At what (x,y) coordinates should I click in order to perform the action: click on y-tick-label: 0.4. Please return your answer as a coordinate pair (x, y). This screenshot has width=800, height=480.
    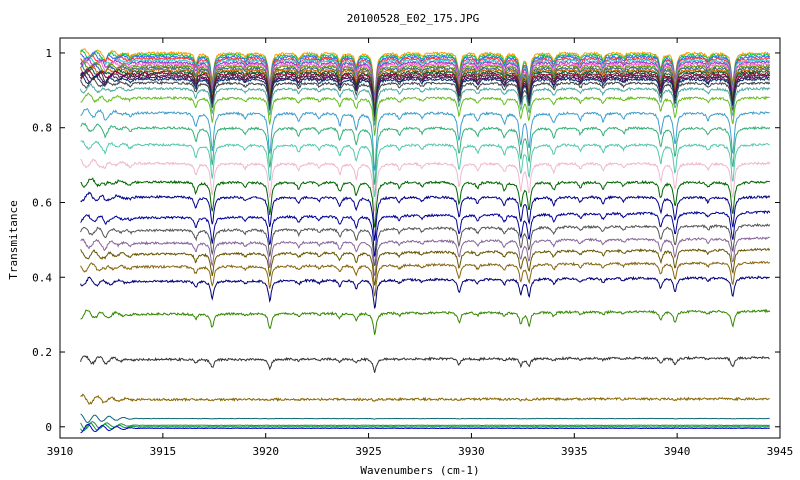
    Looking at the image, I should click on (42, 277).